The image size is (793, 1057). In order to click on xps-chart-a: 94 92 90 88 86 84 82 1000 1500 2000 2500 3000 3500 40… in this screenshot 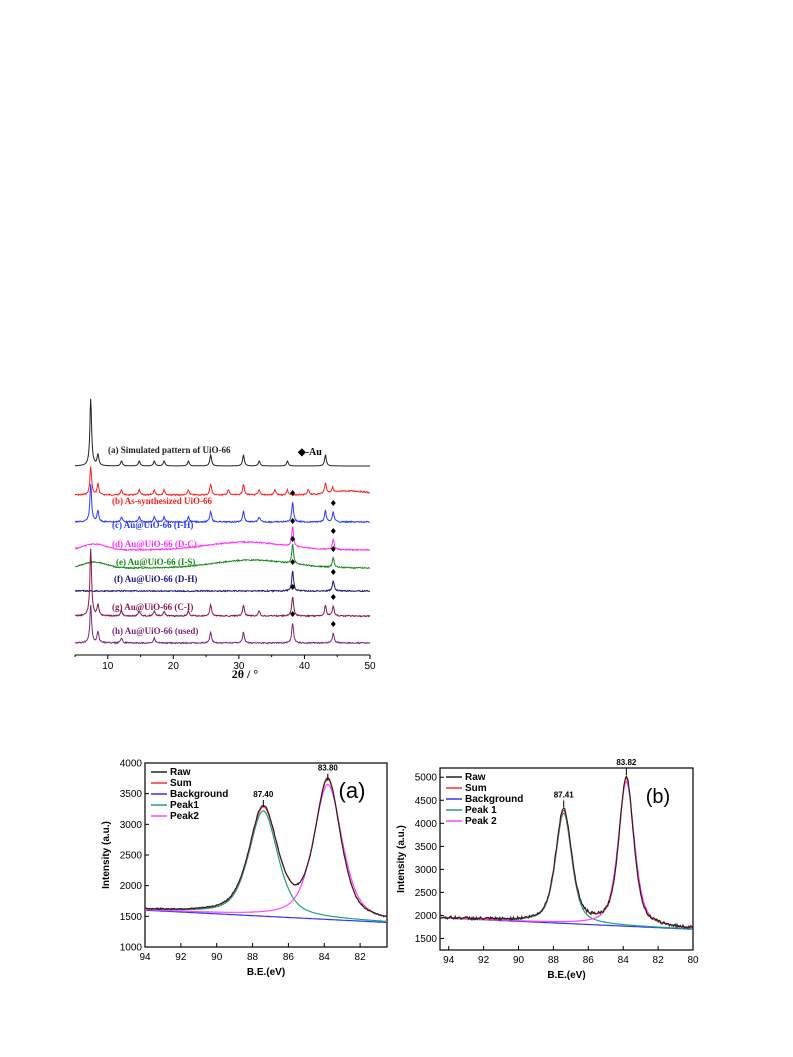, I will do `click(244, 868)`.